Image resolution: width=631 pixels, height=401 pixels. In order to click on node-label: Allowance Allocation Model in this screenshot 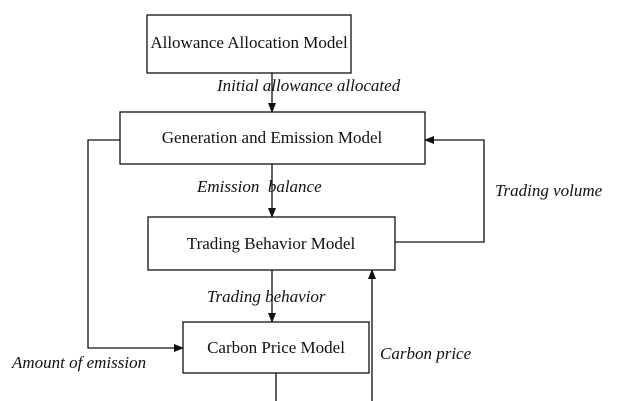, I will do `click(249, 42)`.